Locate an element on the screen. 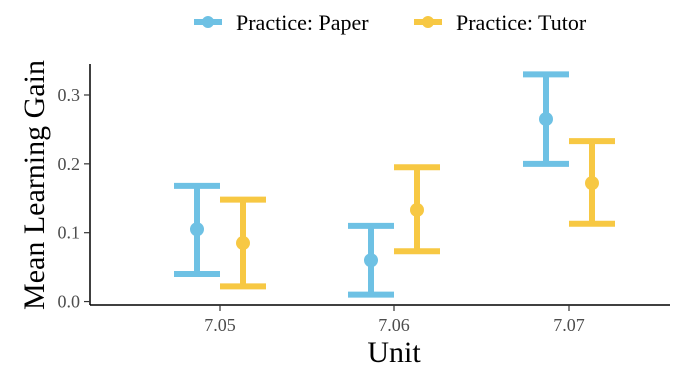  y-tick-label: 0.1 is located at coordinates (69, 233).